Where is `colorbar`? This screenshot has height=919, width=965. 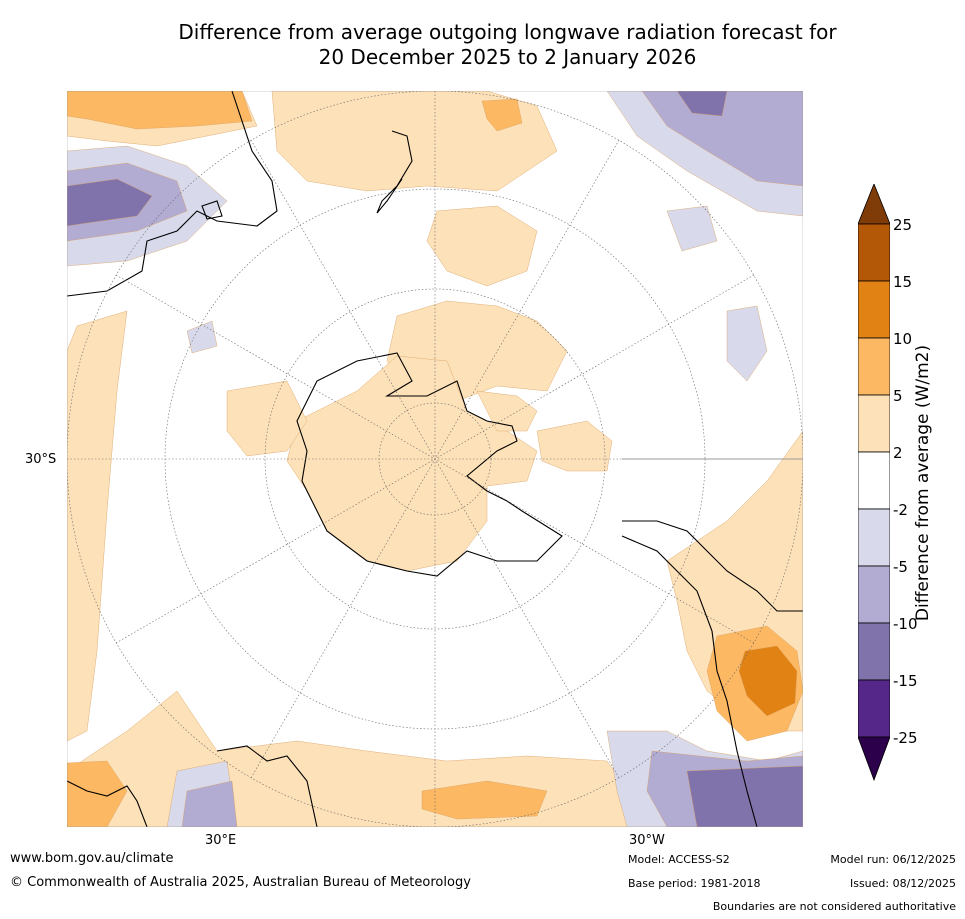
colorbar is located at coordinates (874, 483).